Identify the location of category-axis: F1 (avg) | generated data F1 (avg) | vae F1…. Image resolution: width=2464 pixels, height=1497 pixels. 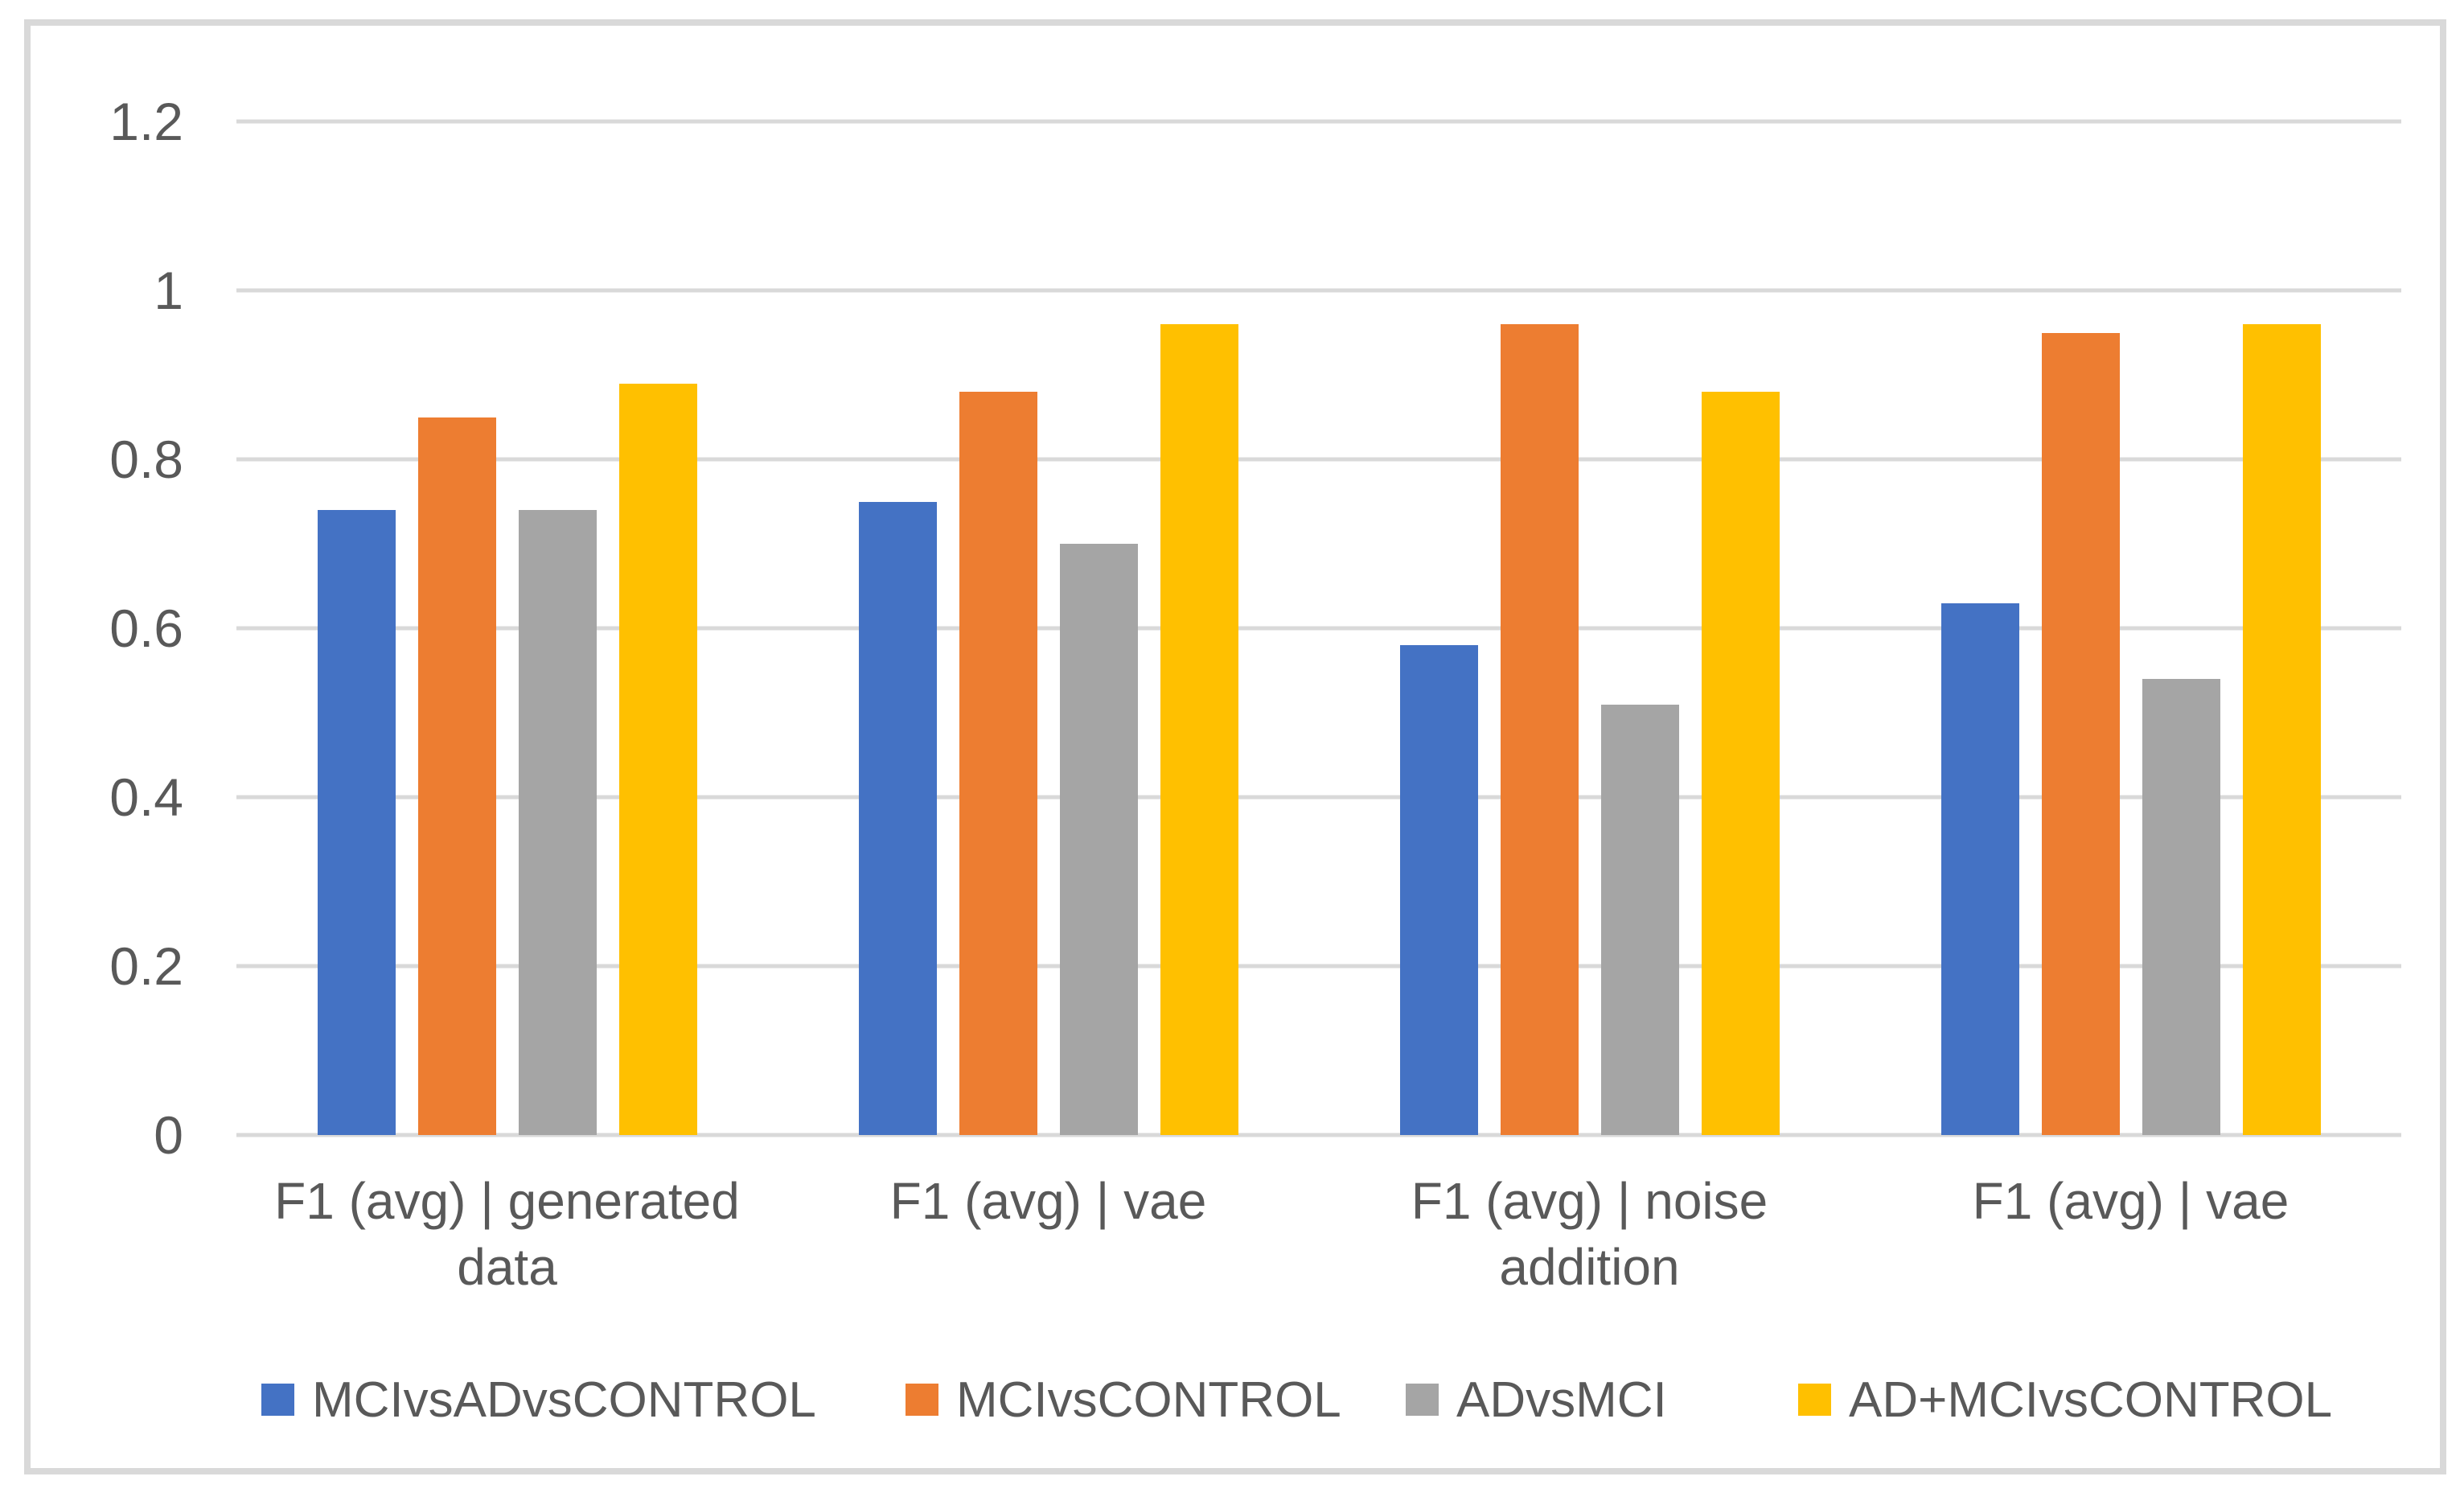
(1318, 1234).